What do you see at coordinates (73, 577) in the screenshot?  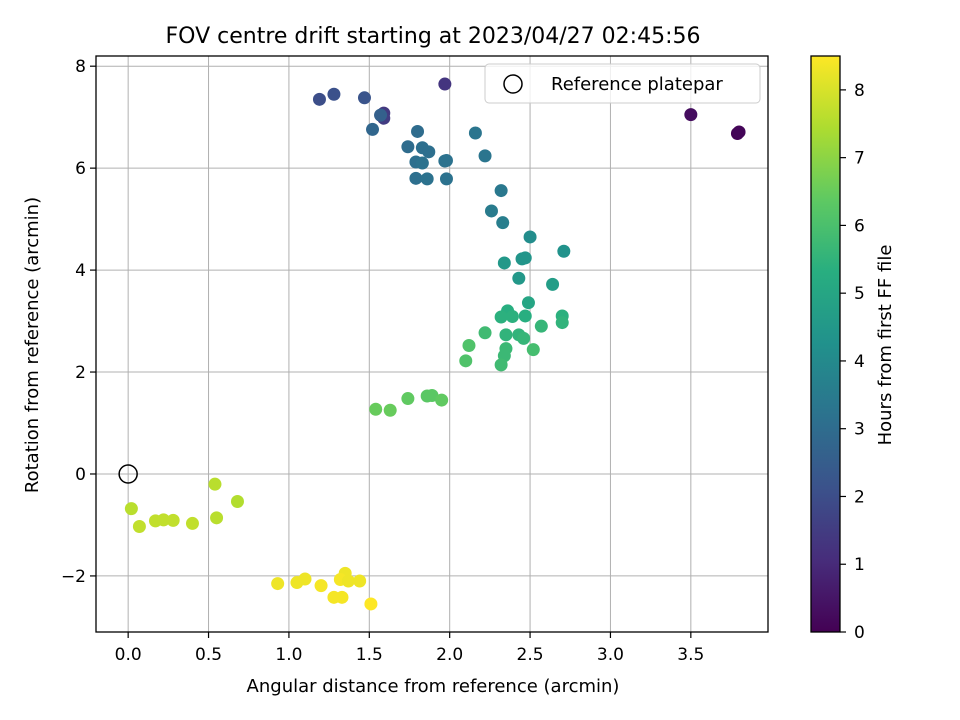 I see `y-tick-label: −2` at bounding box center [73, 577].